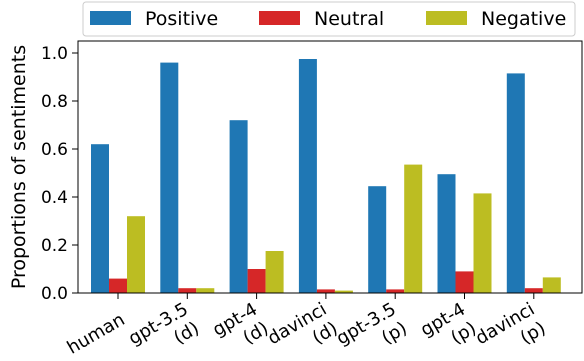 The width and height of the screenshot is (584, 361). What do you see at coordinates (446, 18) in the screenshot?
I see `legend-swatch-negative` at bounding box center [446, 18].